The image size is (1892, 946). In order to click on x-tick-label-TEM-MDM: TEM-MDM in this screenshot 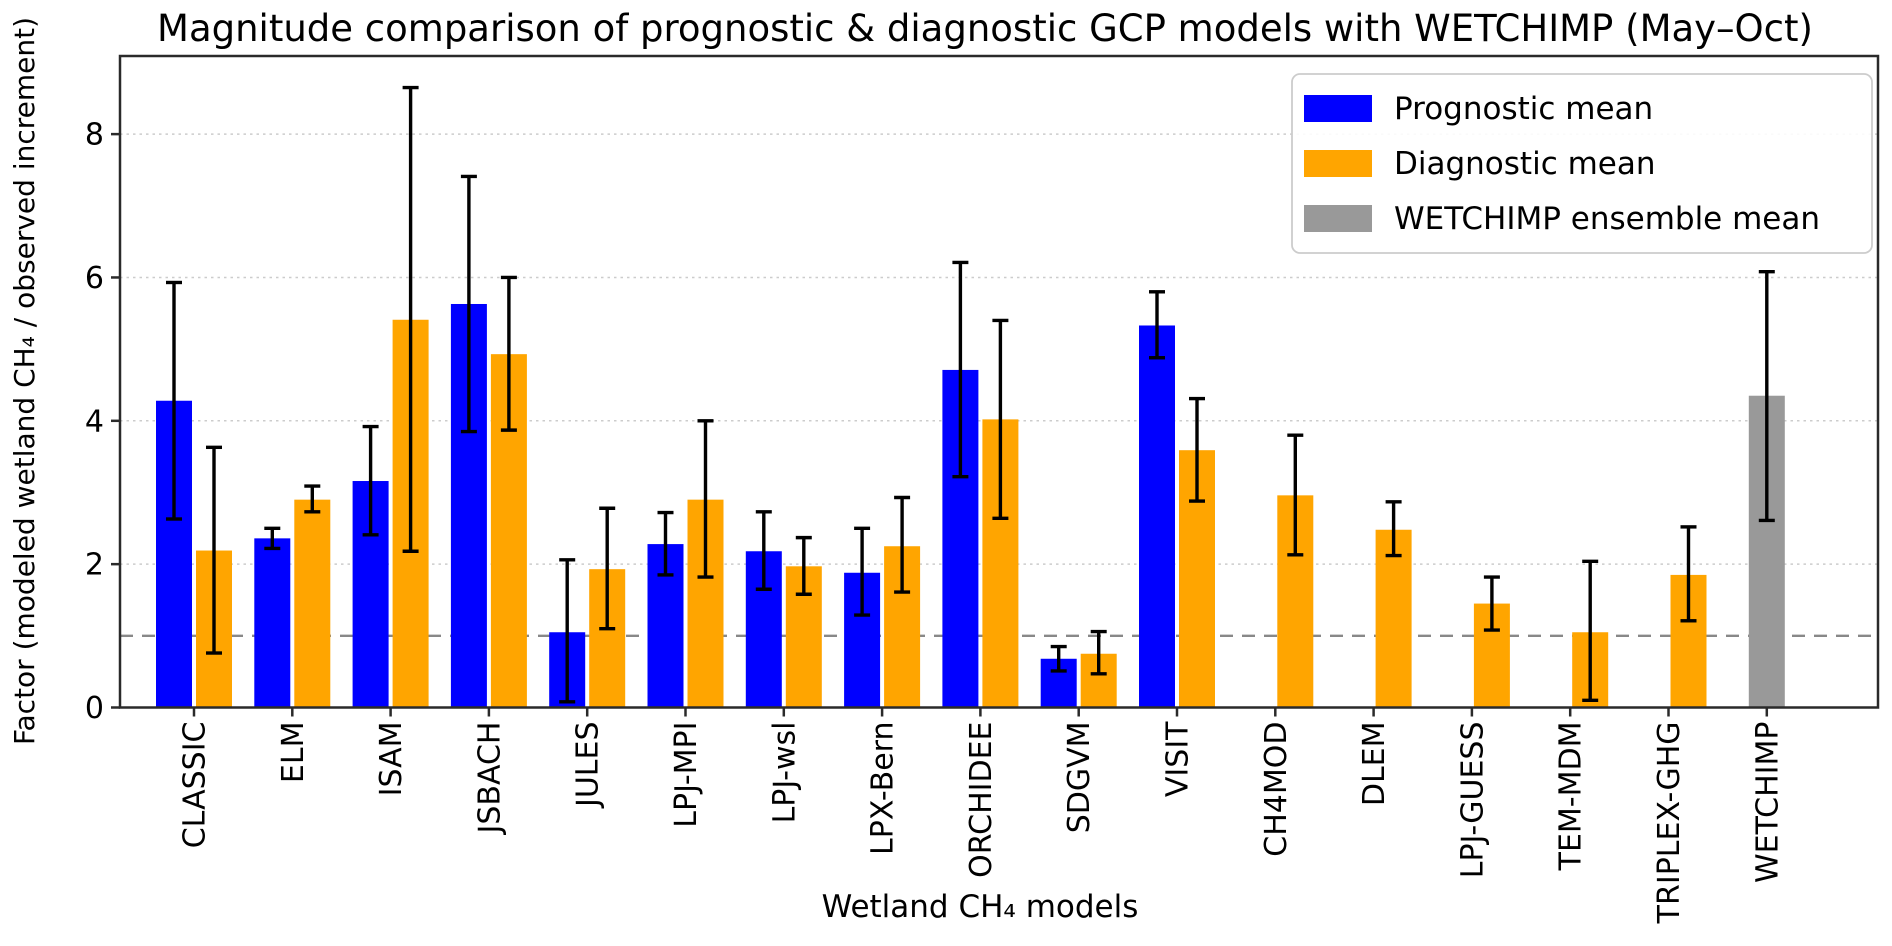, I will do `click(1571, 797)`.